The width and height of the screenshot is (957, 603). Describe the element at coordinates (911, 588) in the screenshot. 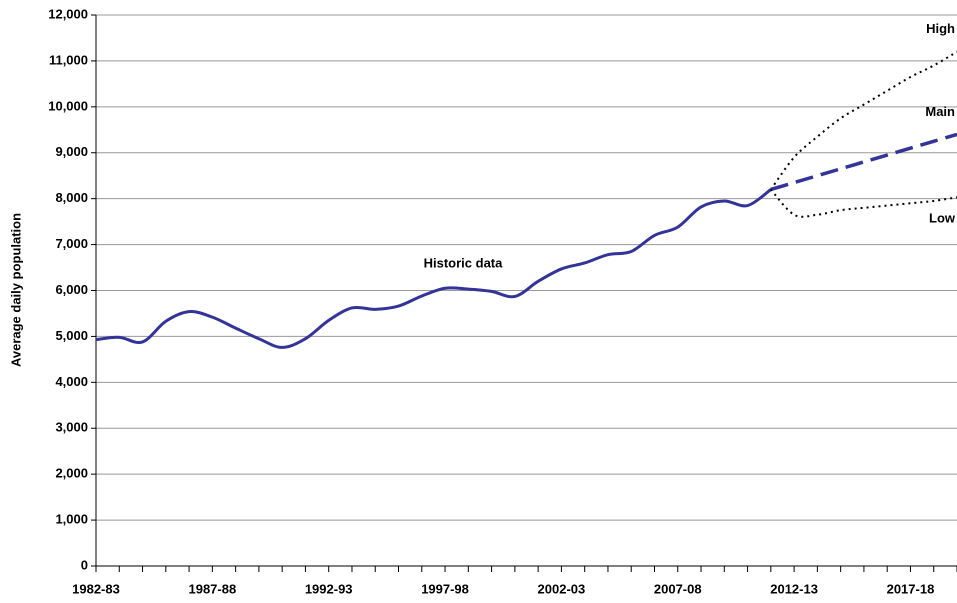

I see `x-tick-label: 2017-18` at that location.